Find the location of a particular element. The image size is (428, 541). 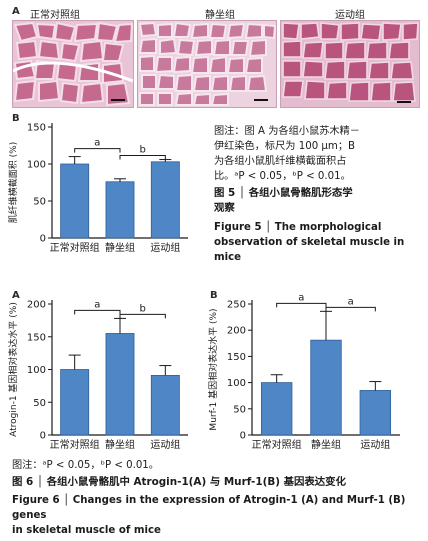

fig5a-label-exercise: 运动组 is located at coordinates (350, 15).